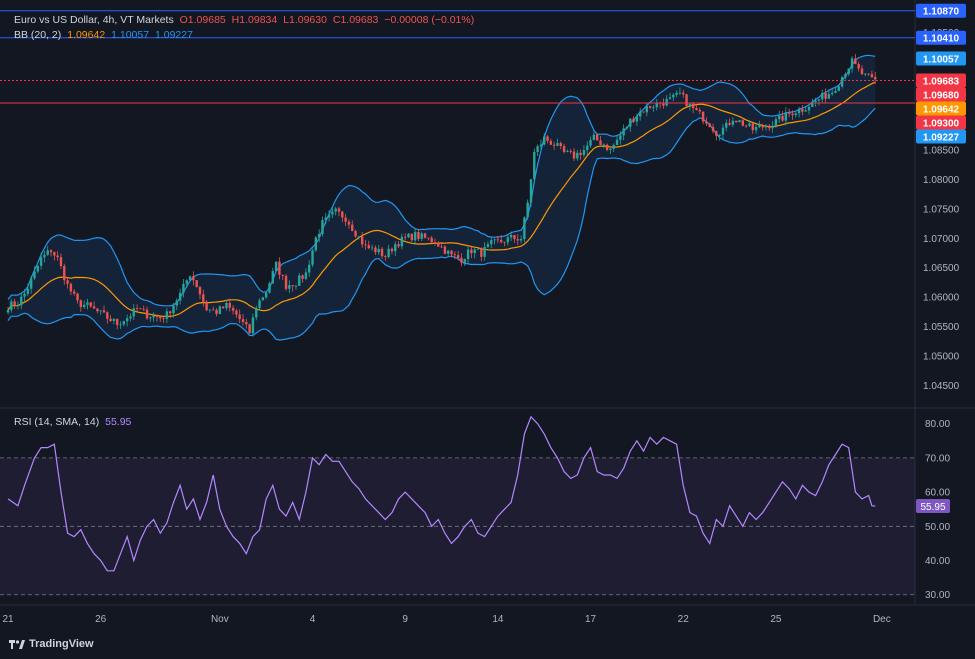 The width and height of the screenshot is (975, 659). What do you see at coordinates (941, 327) in the screenshot?
I see `price-tick-label: 1.05500` at bounding box center [941, 327].